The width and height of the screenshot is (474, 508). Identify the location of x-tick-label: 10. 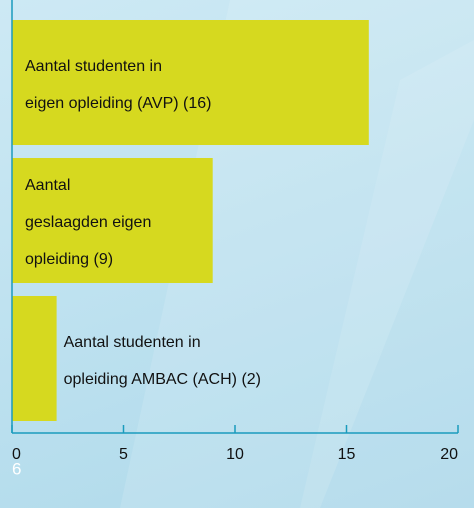
(235, 454).